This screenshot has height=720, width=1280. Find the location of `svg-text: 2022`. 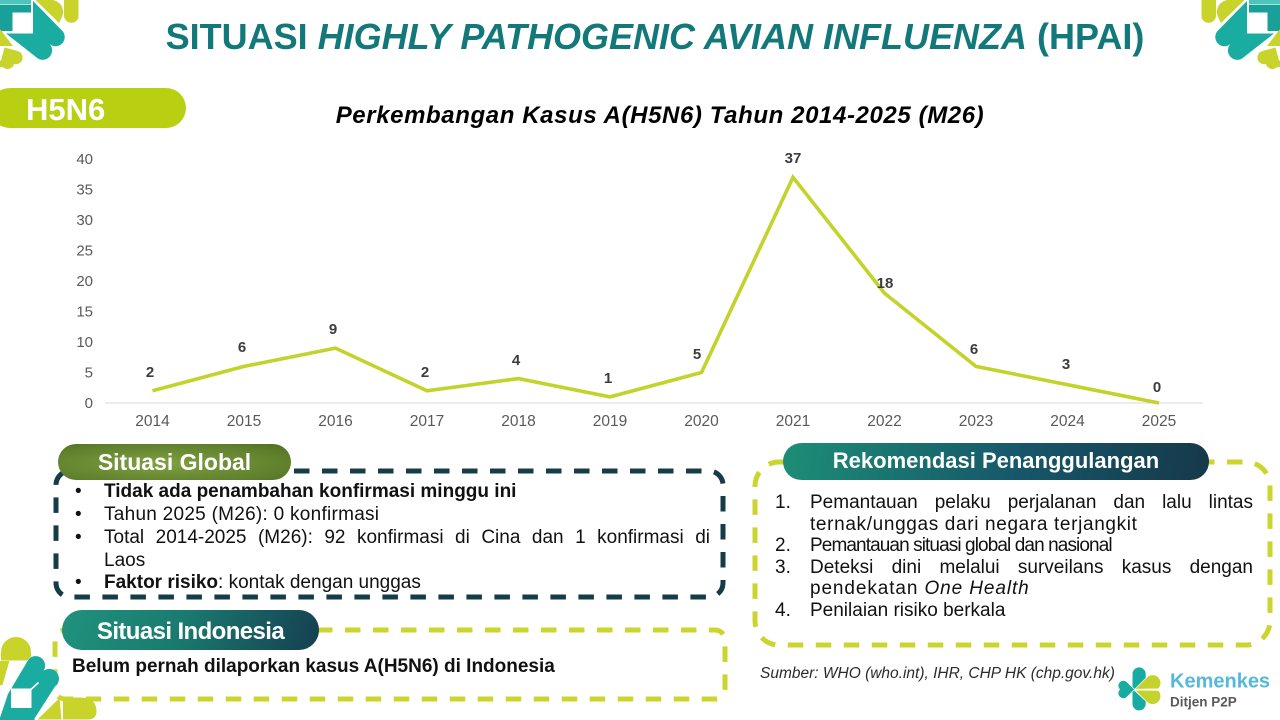

svg-text: 2022 is located at coordinates (884, 421).